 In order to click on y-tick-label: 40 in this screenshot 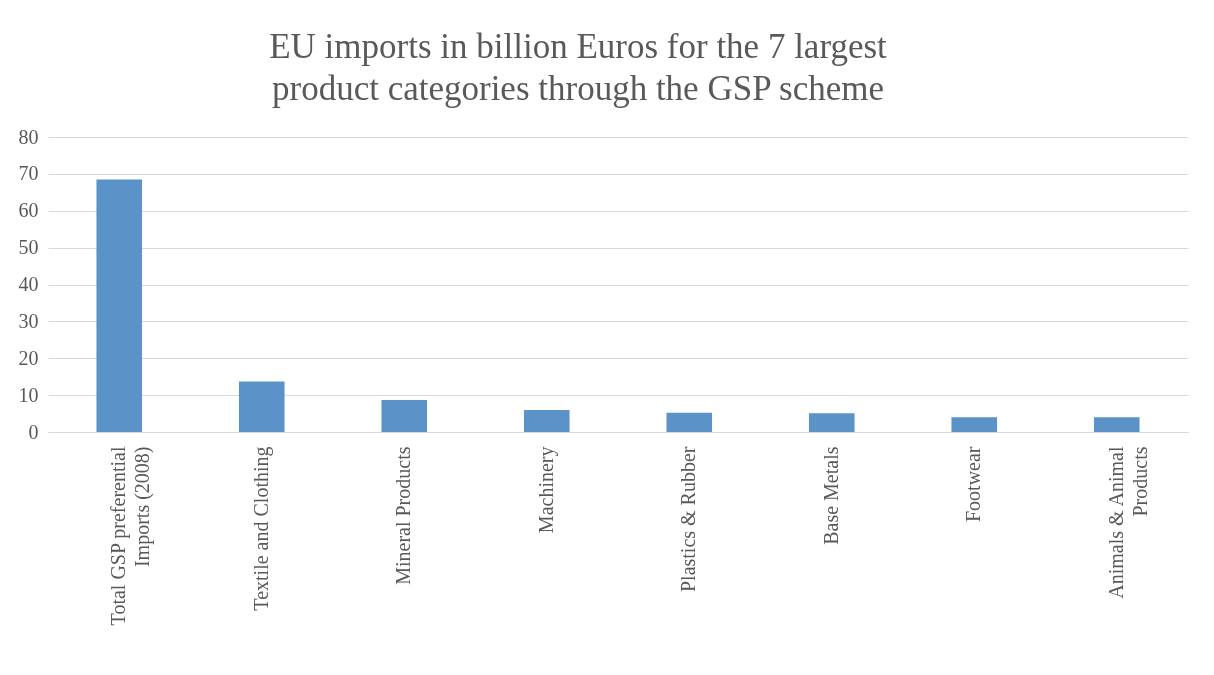, I will do `click(28, 284)`.